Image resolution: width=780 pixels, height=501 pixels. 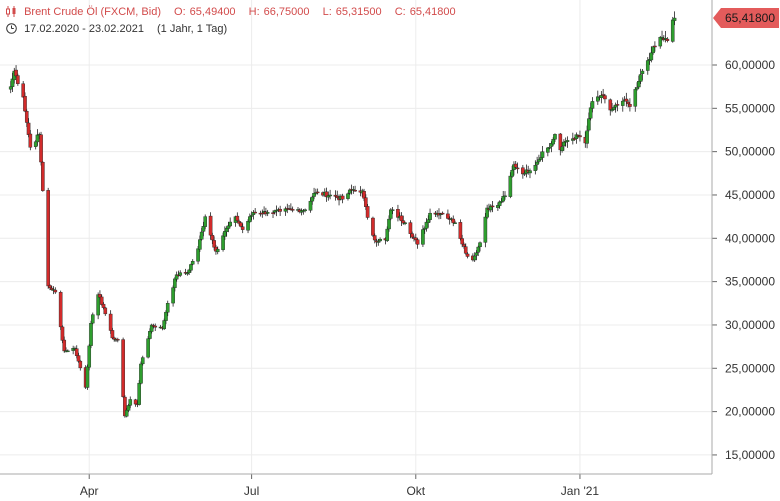 I want to click on y-tick-label: 15,00000, so click(x=750, y=455).